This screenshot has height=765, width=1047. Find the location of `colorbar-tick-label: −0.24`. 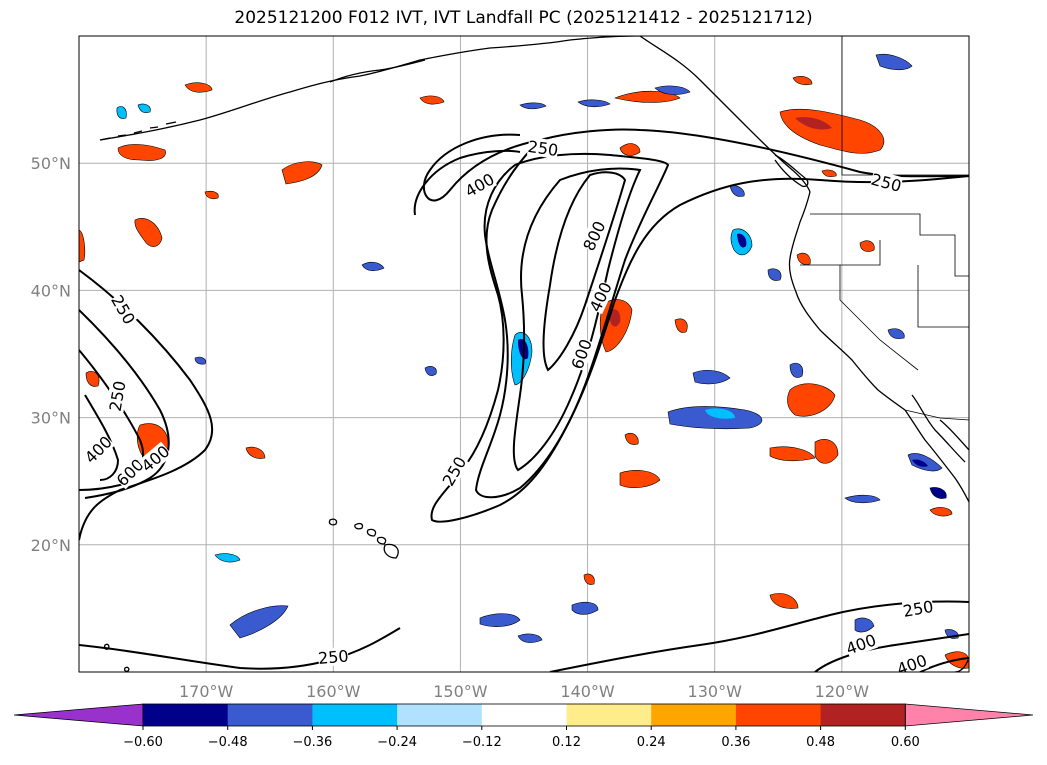

colorbar-tick-label: −0.24 is located at coordinates (397, 742).